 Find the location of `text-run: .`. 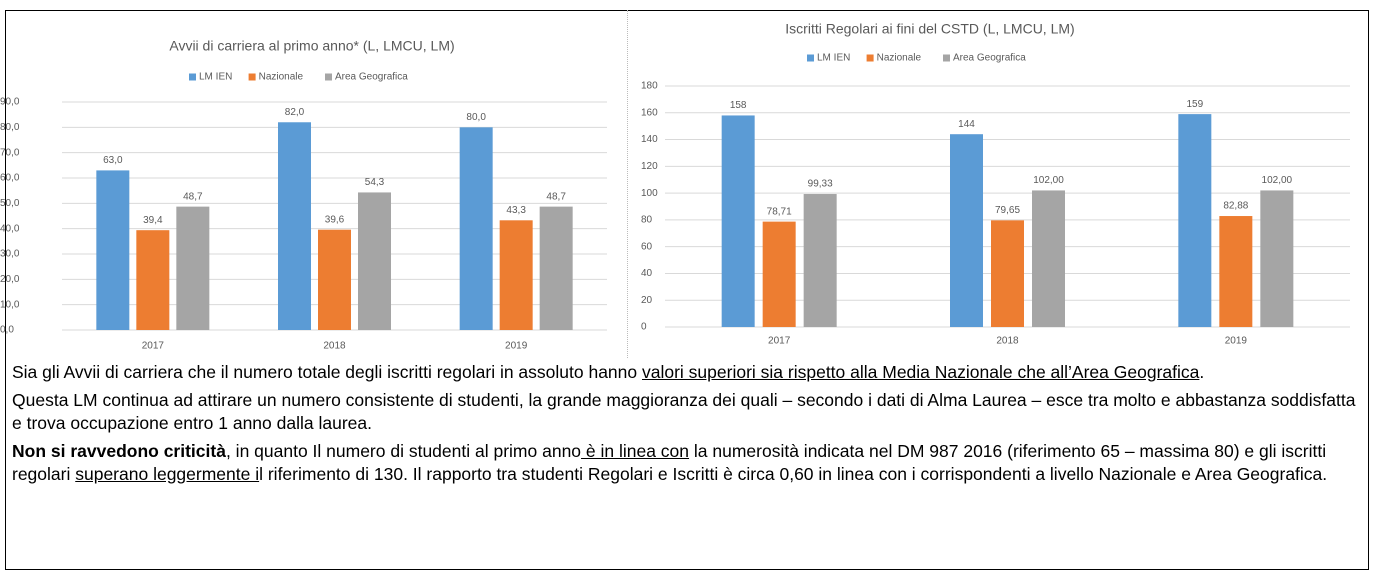

text-run: . is located at coordinates (1202, 372).